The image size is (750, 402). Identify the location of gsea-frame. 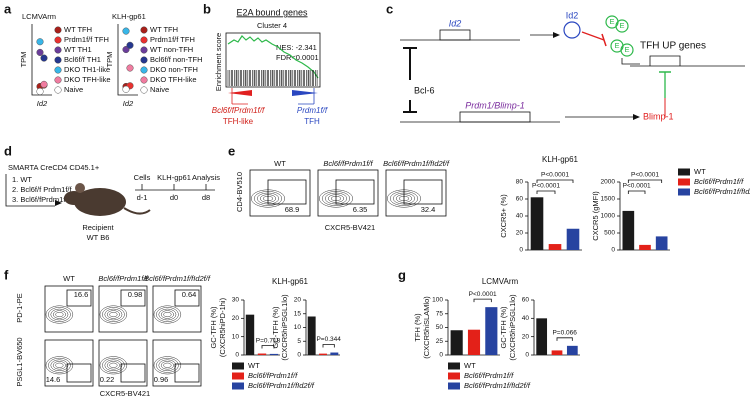
(273, 60).